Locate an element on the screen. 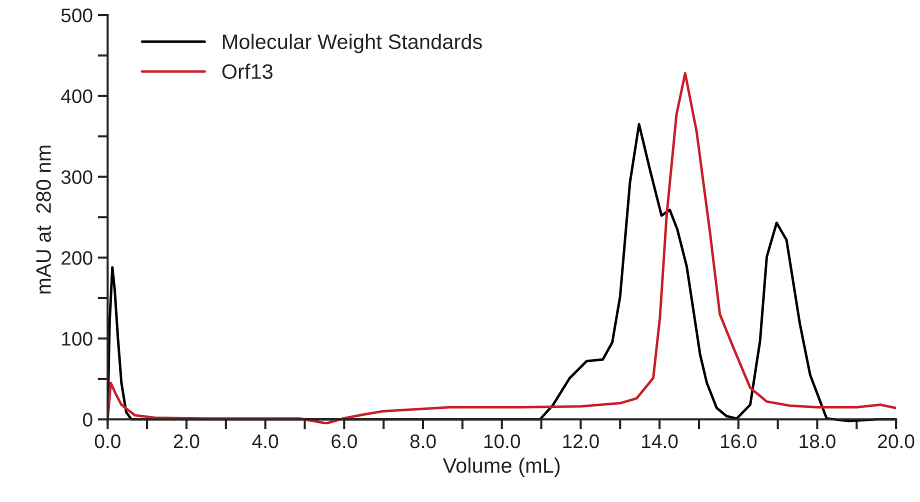  x-axis-title: Volume (mL) is located at coordinates (501, 468).